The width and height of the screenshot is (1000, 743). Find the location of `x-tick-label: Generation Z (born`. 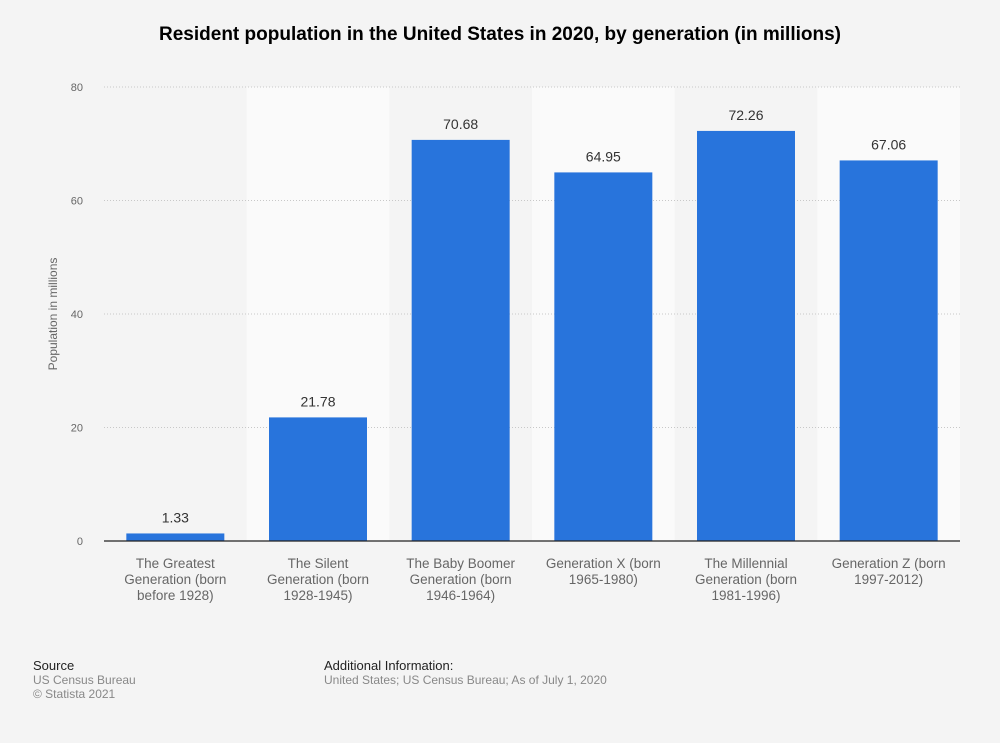

x-tick-label: Generation Z (born is located at coordinates (889, 563).